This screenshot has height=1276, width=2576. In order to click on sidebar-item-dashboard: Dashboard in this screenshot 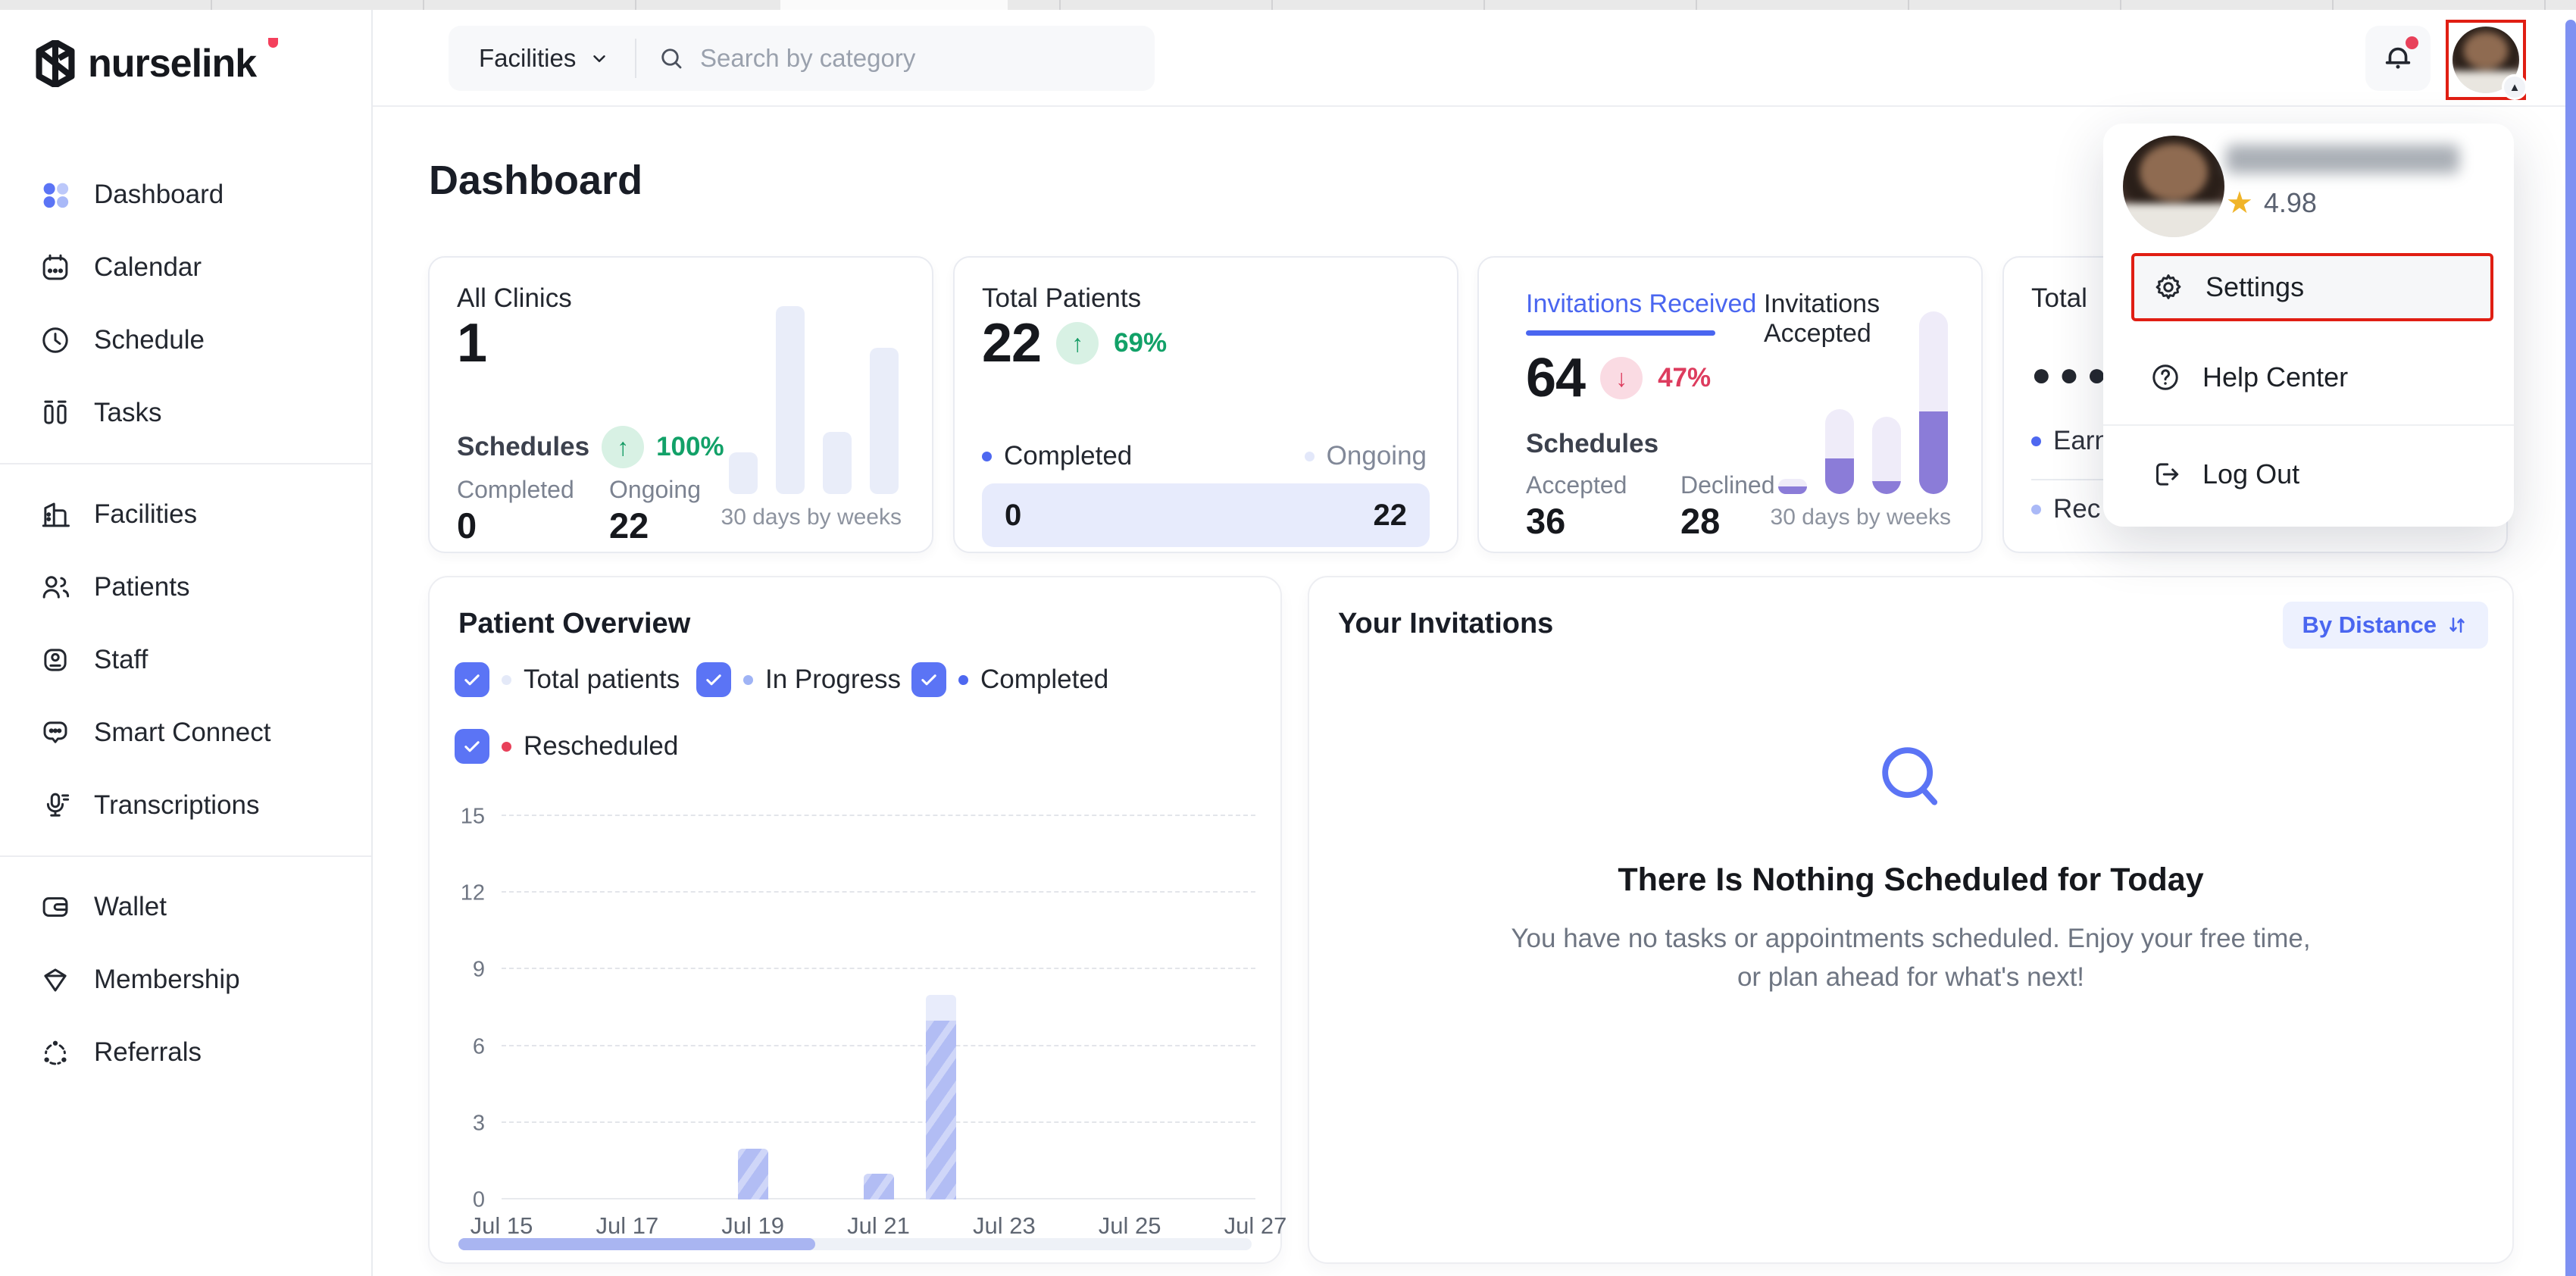, I will do `click(185, 194)`.